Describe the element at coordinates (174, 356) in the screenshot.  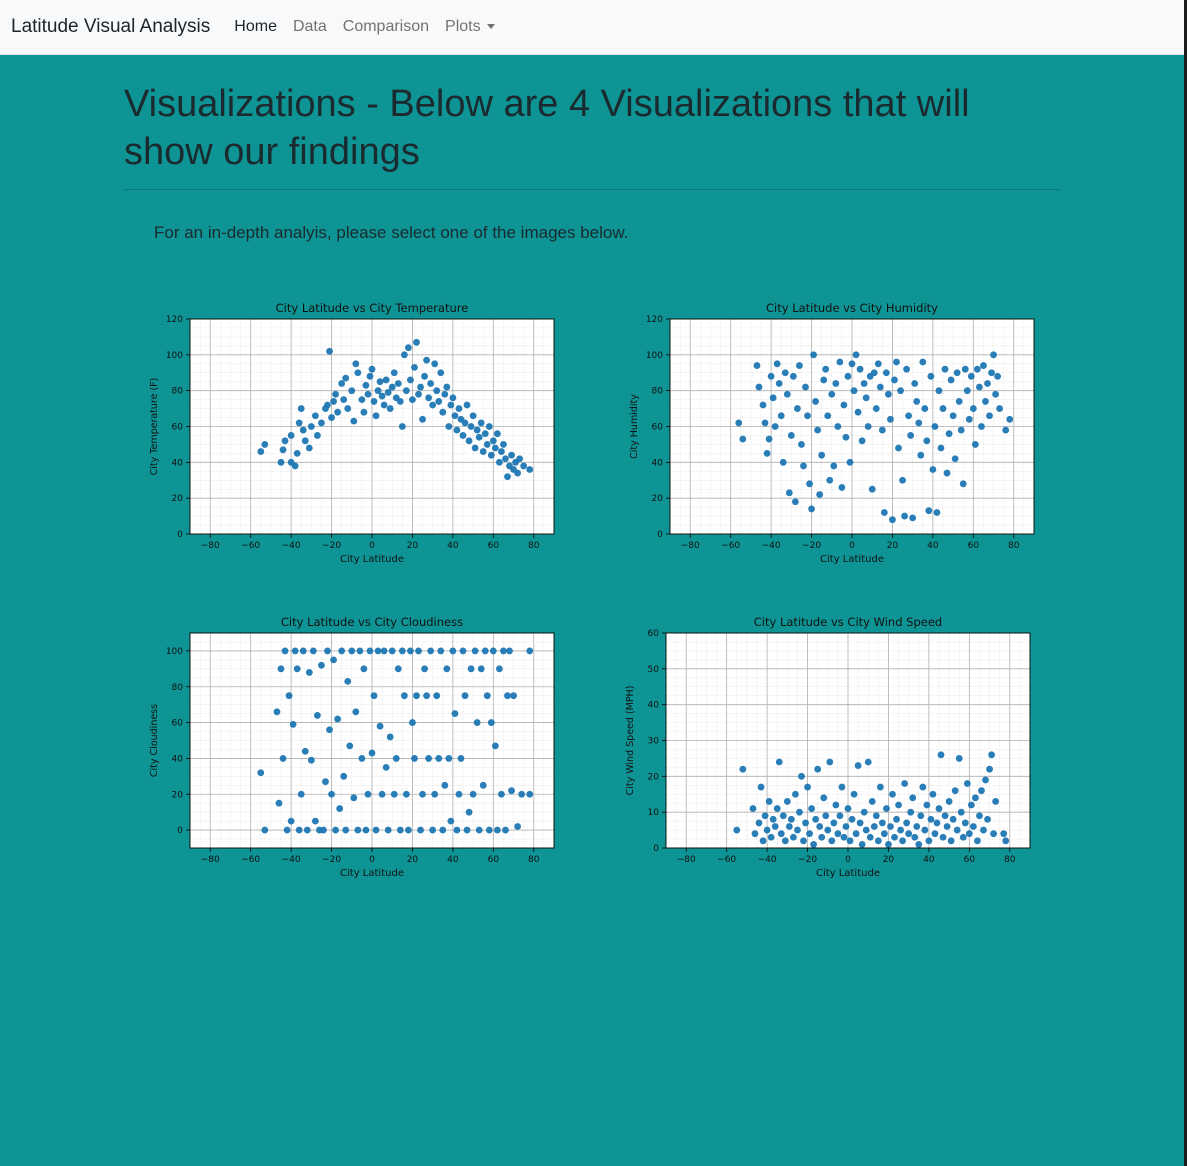
I see `y-tick-label: 100` at that location.